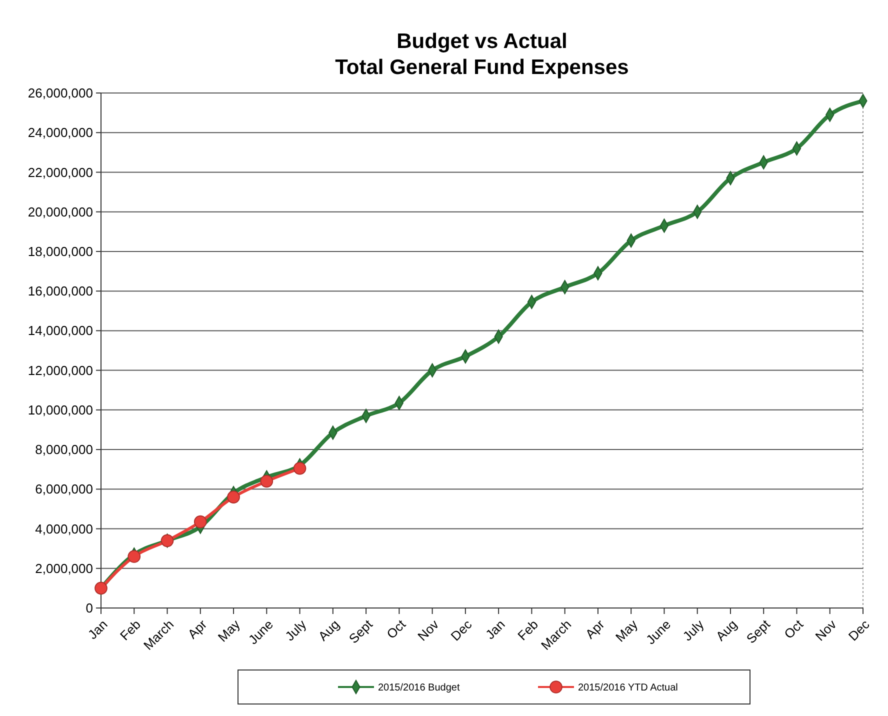  Describe the element at coordinates (60, 330) in the screenshot. I see `y-tick-label: 14,000,000` at that location.